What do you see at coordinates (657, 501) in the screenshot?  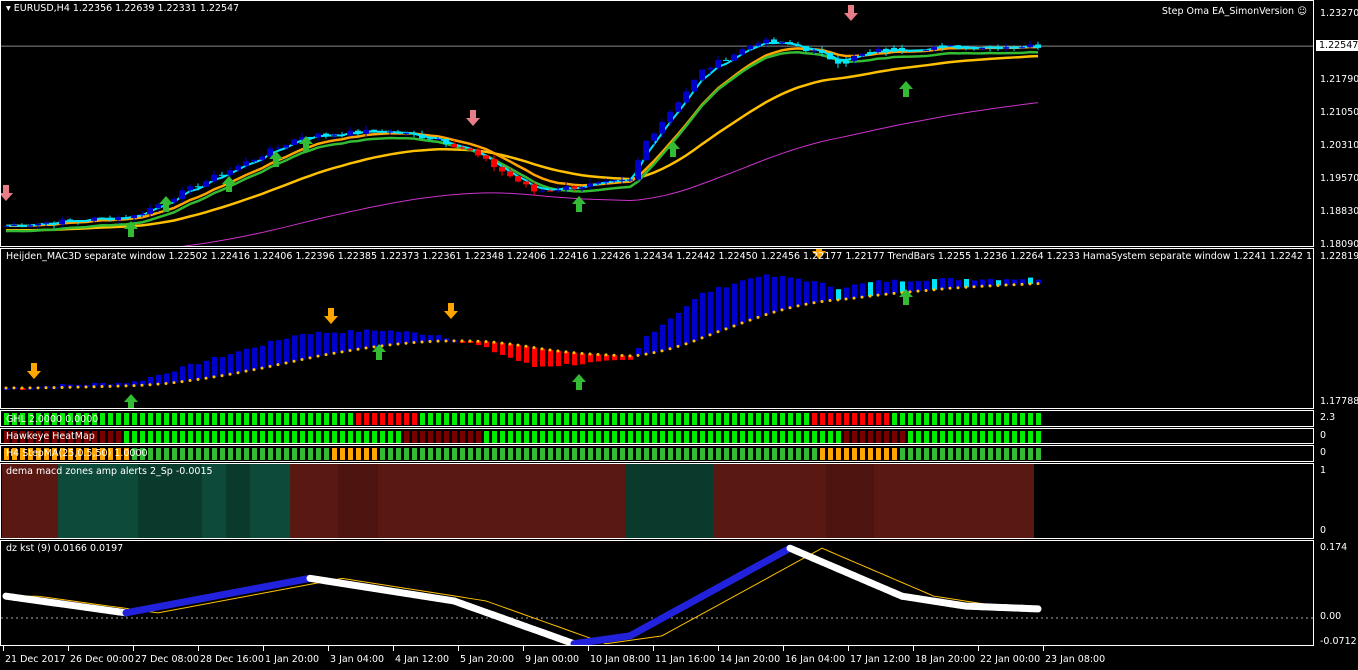 I see `dema-window: dema macd zones amp alerts 2_Sp -0.0015` at bounding box center [657, 501].